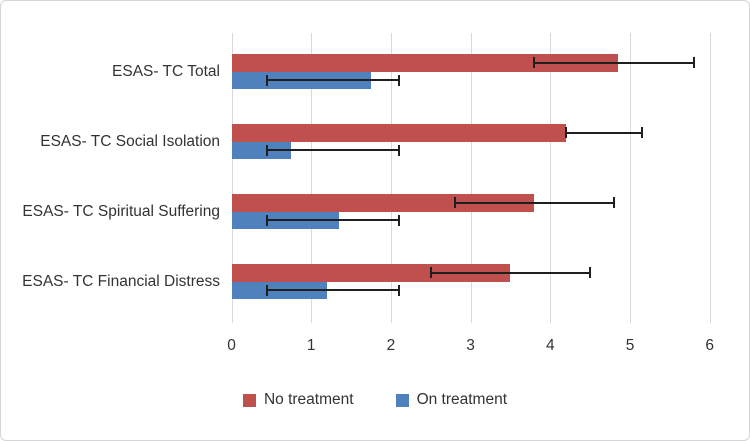  I want to click on x-tick-label: 3, so click(470, 345).